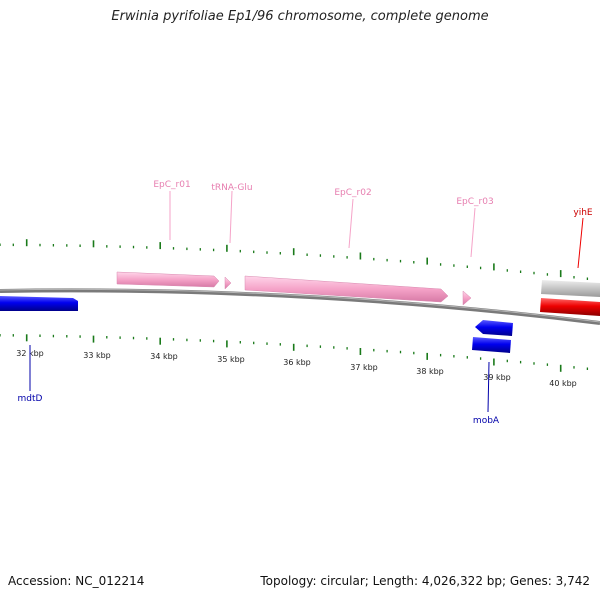 The height and width of the screenshot is (600, 600). I want to click on leader-epc-r02, so click(351, 223).